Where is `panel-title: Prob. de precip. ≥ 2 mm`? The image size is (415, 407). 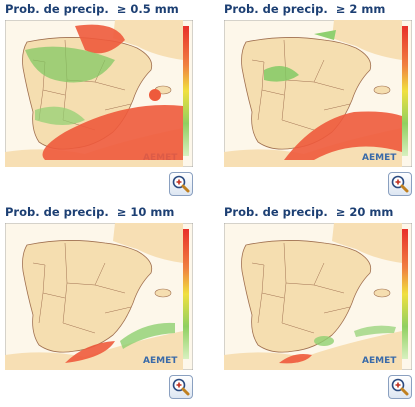
panel-title: Prob. de precip. ≥ 2 mm is located at coordinates (305, 9).